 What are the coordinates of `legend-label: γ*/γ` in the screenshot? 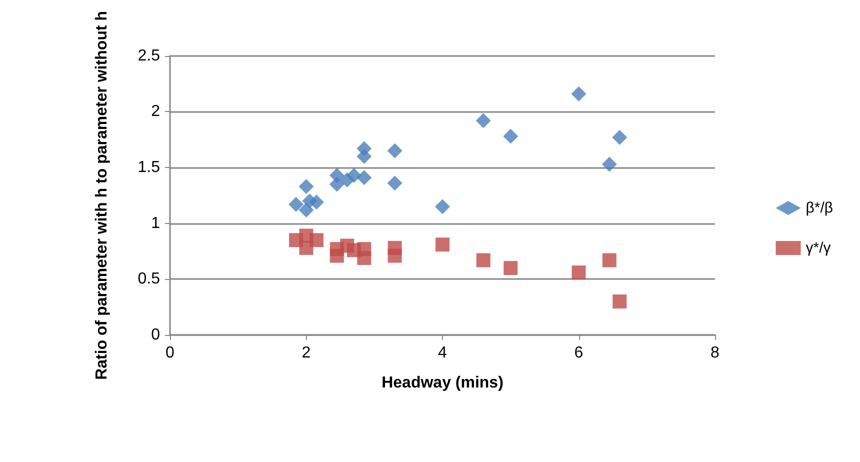 It's located at (819, 248).